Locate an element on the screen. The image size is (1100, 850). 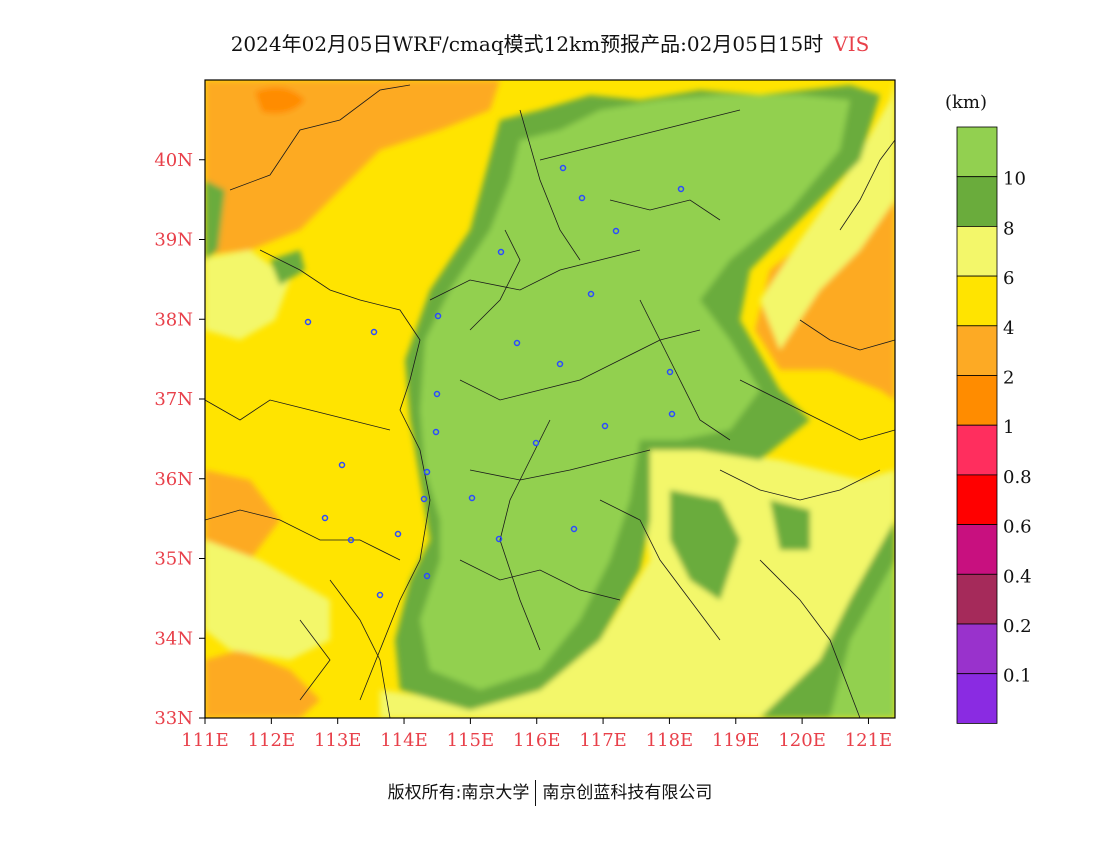
lat-tick-label: 35N is located at coordinates (173, 559).